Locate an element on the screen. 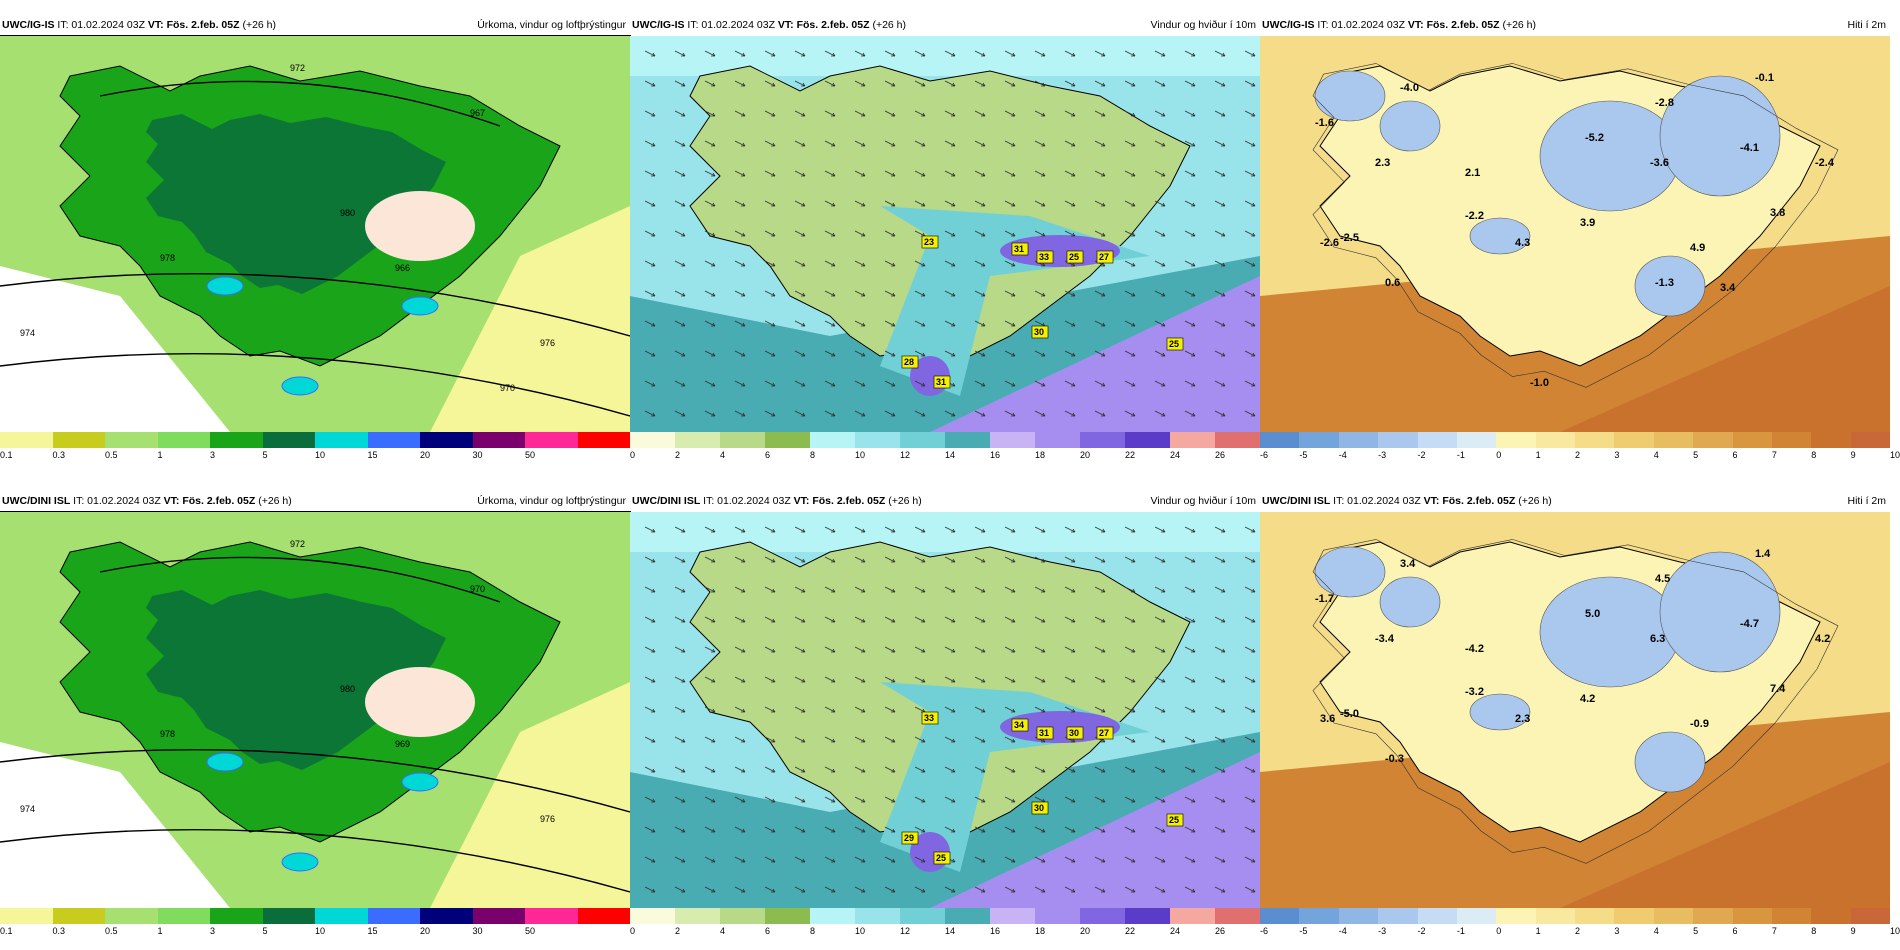 The width and height of the screenshot is (1900, 950). temperature-label: -3.4 is located at coordinates (1385, 639).